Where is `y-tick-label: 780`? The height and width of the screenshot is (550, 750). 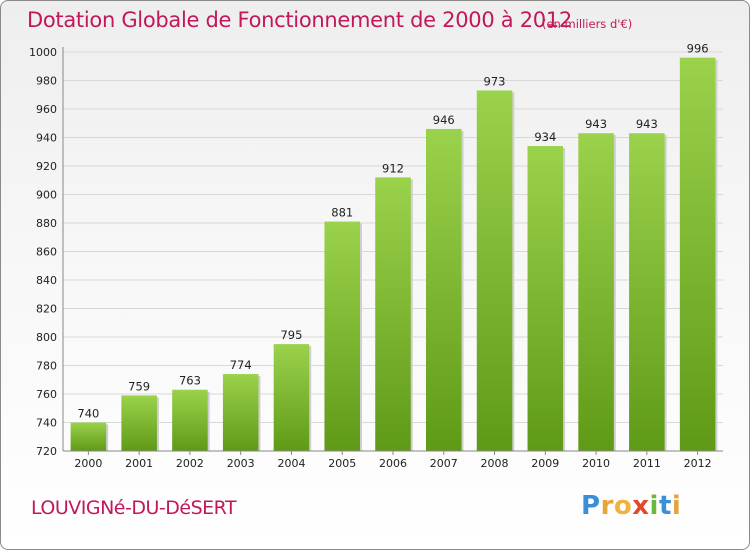
y-tick-label: 780 is located at coordinates (46, 366).